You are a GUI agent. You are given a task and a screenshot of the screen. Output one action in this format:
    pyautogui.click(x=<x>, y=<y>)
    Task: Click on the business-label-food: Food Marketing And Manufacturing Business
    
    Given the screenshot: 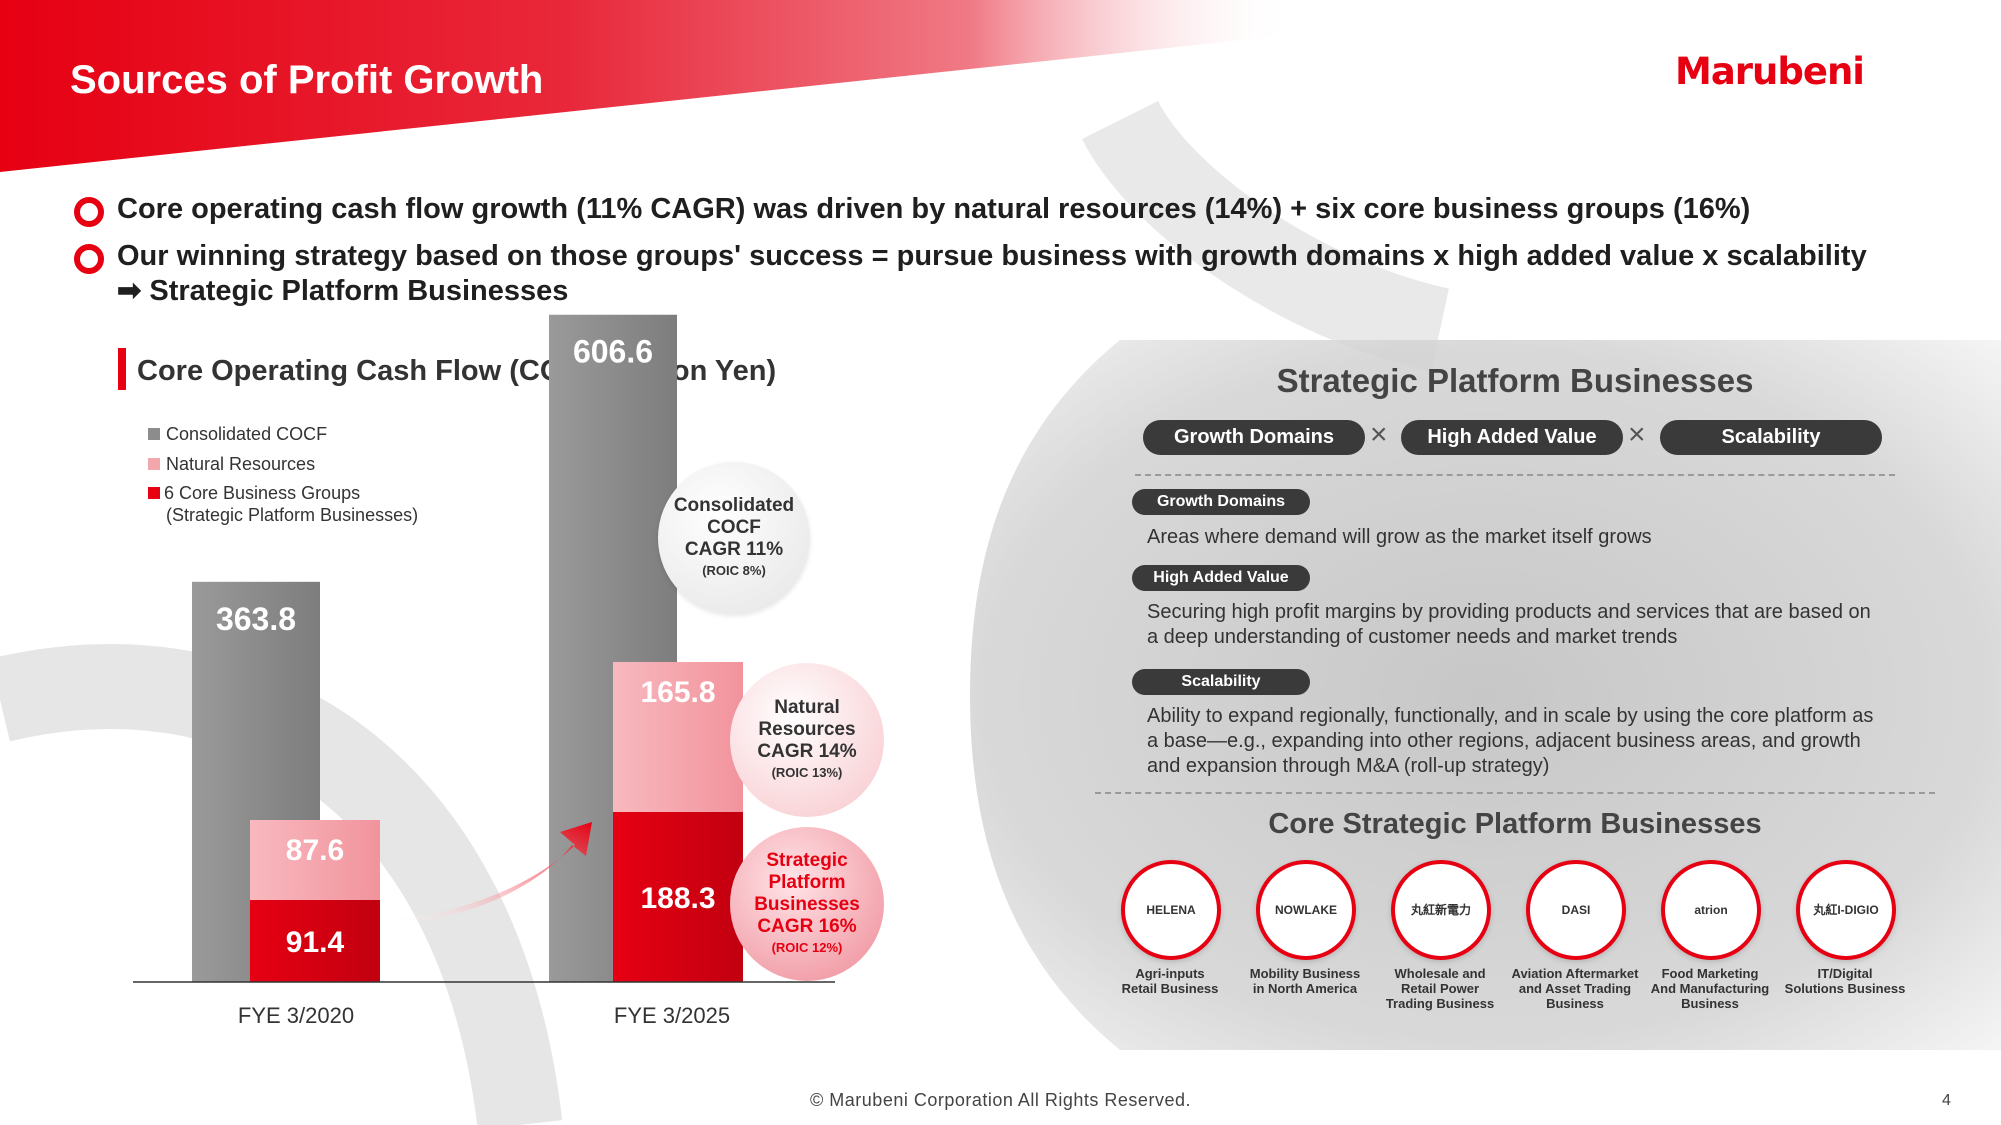 What is the action you would take?
    pyautogui.click(x=1710, y=988)
    